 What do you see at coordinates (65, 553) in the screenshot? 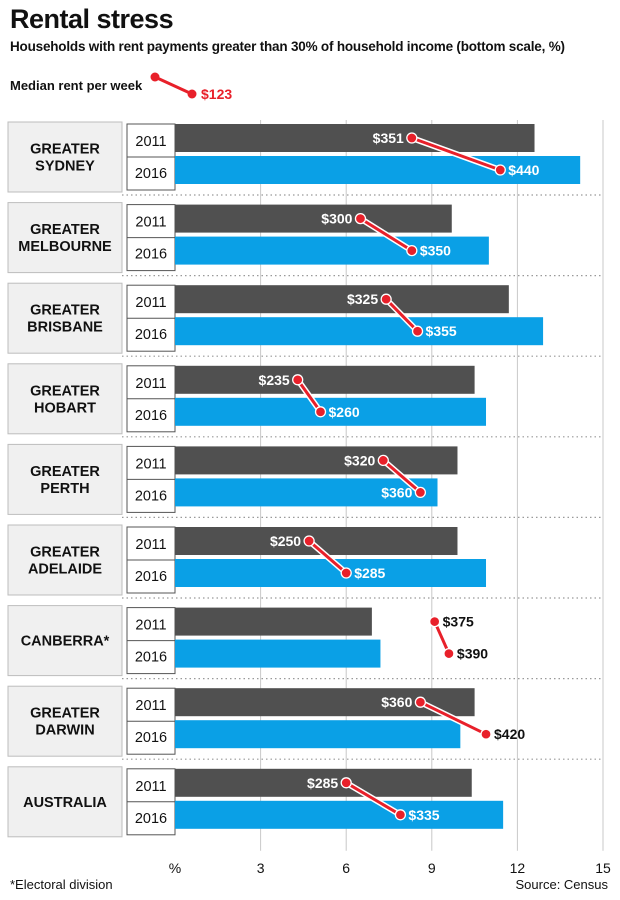
I see `region-label-greater-adelaide: GREATER` at bounding box center [65, 553].